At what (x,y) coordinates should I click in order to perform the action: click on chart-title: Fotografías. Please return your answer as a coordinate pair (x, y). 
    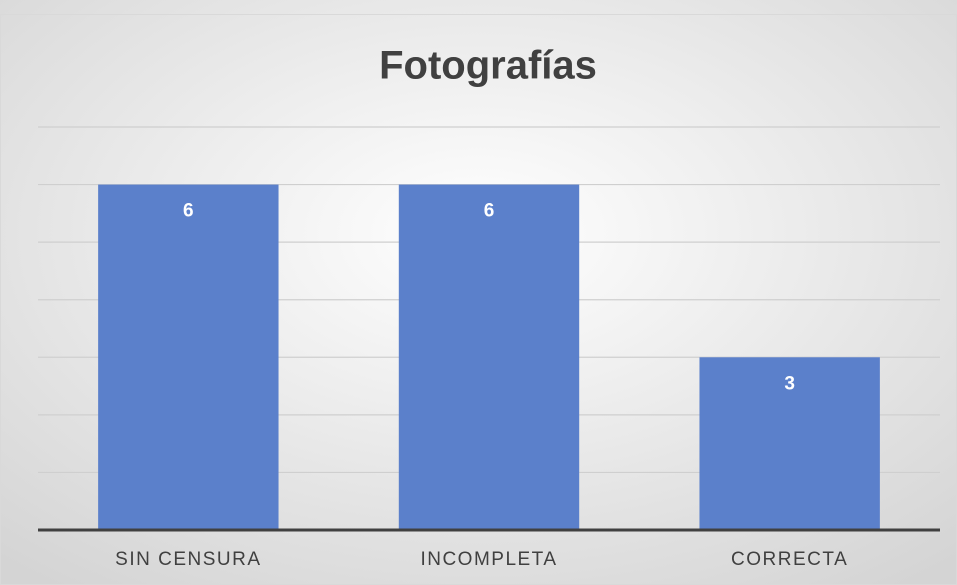
    Looking at the image, I should click on (488, 66).